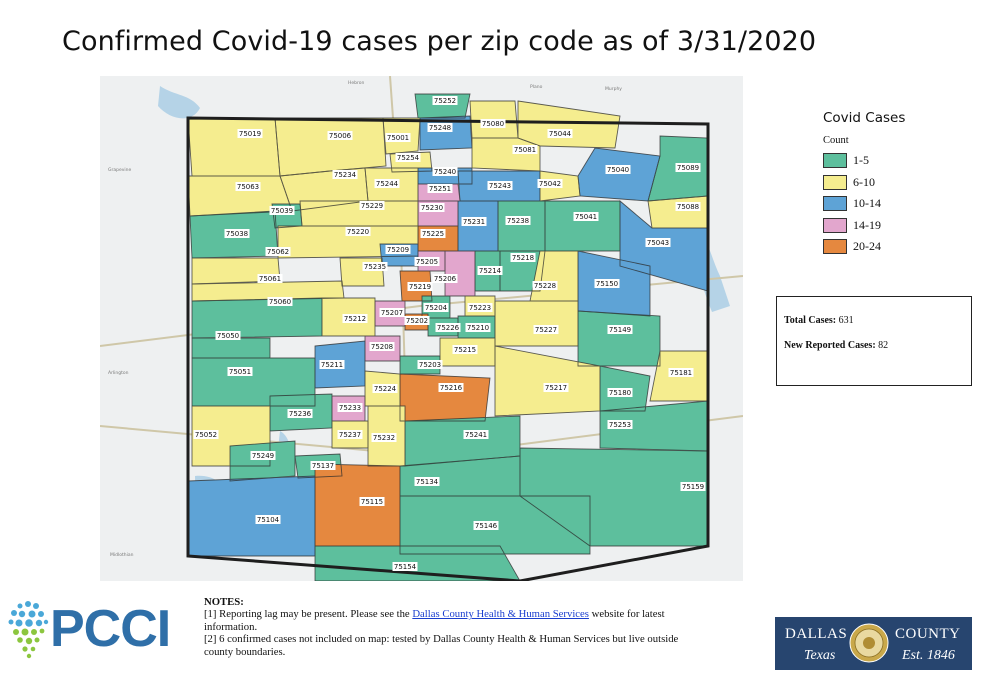  I want to click on zip-label-text: 75207, so click(392, 313).